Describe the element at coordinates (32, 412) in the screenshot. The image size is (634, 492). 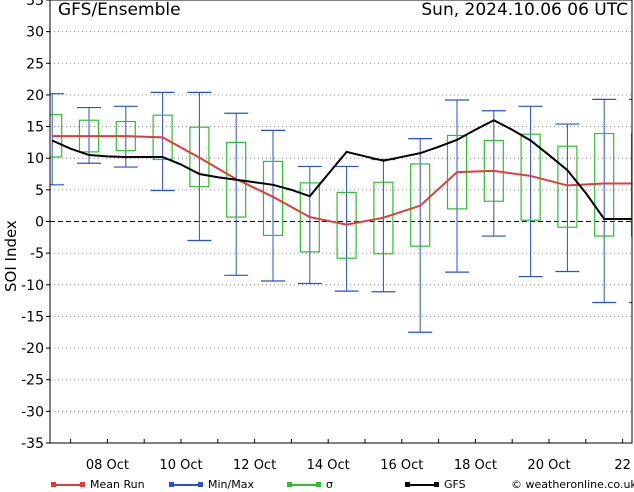
I see `y-tick-label: -30` at that location.